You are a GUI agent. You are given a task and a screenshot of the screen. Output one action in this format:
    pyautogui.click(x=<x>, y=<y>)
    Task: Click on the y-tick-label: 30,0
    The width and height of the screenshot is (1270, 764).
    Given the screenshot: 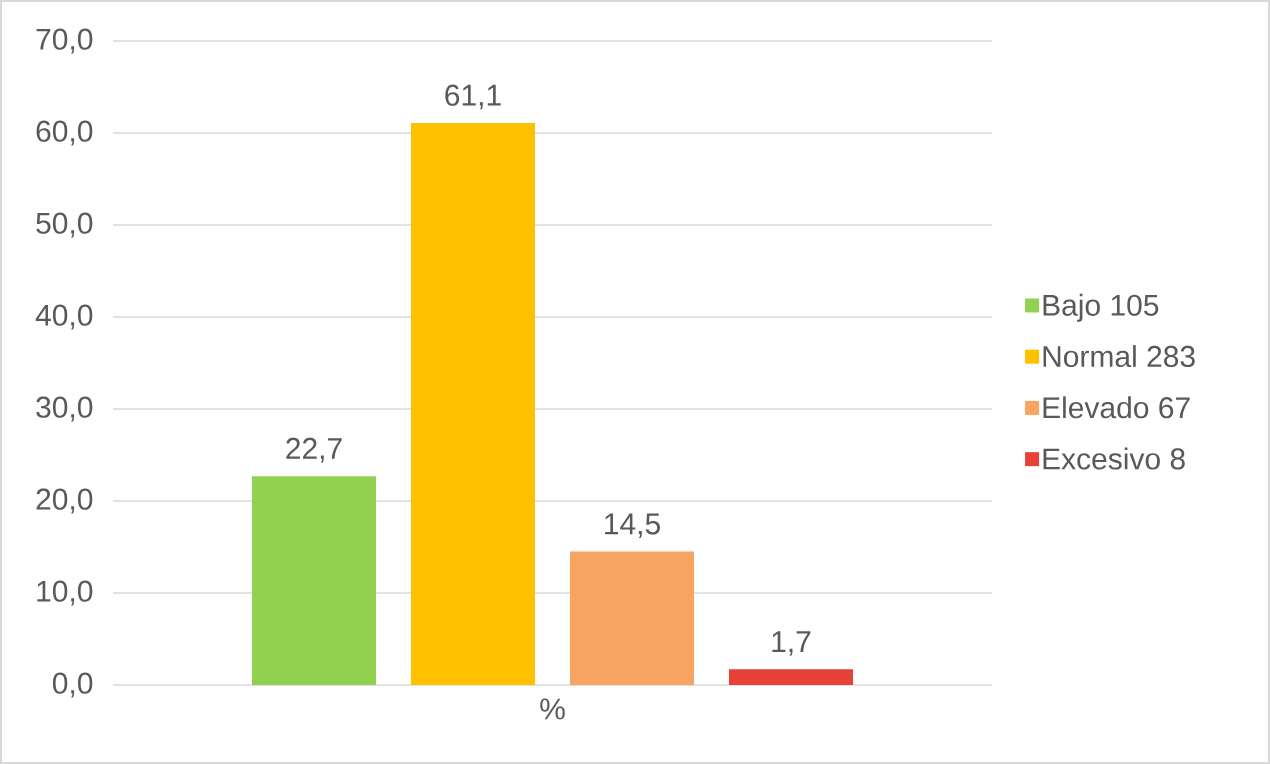 What is the action you would take?
    pyautogui.click(x=64, y=409)
    